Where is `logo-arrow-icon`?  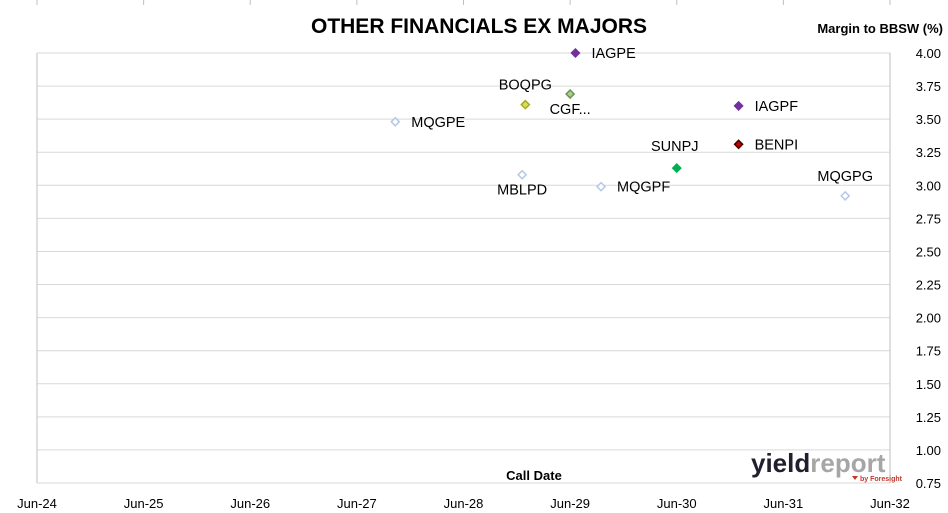
logo-arrow-icon is located at coordinates (855, 478).